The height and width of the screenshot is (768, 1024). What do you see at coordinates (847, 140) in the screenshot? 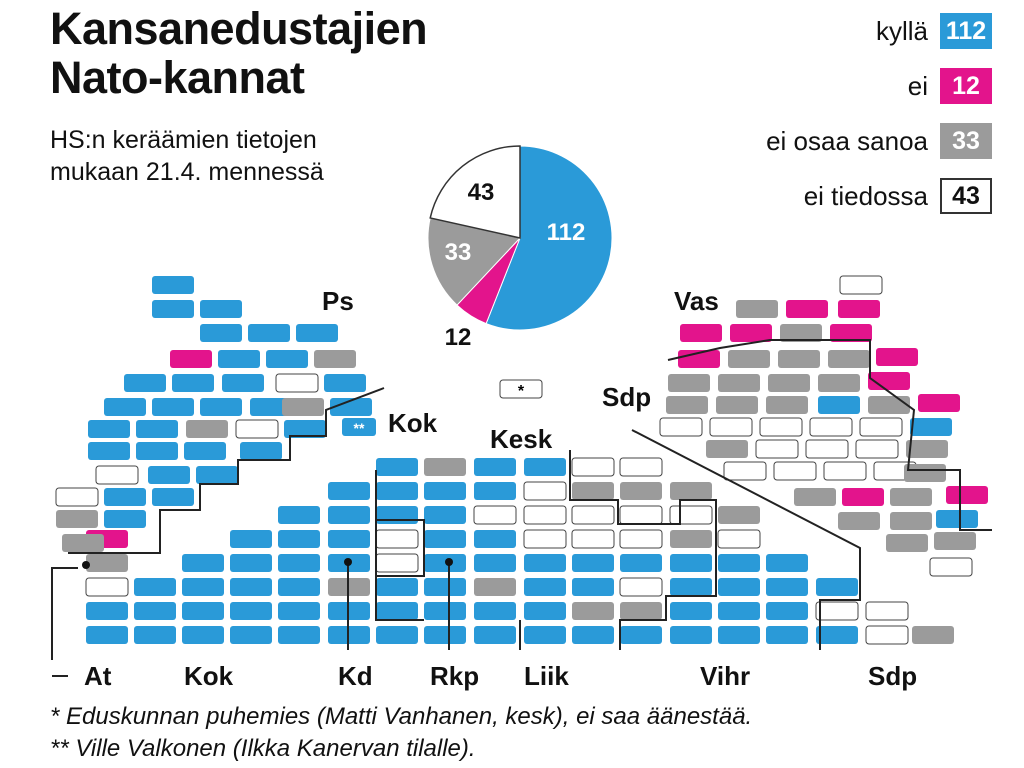
I see `legend-label: ei osaa sanoa` at bounding box center [847, 140].